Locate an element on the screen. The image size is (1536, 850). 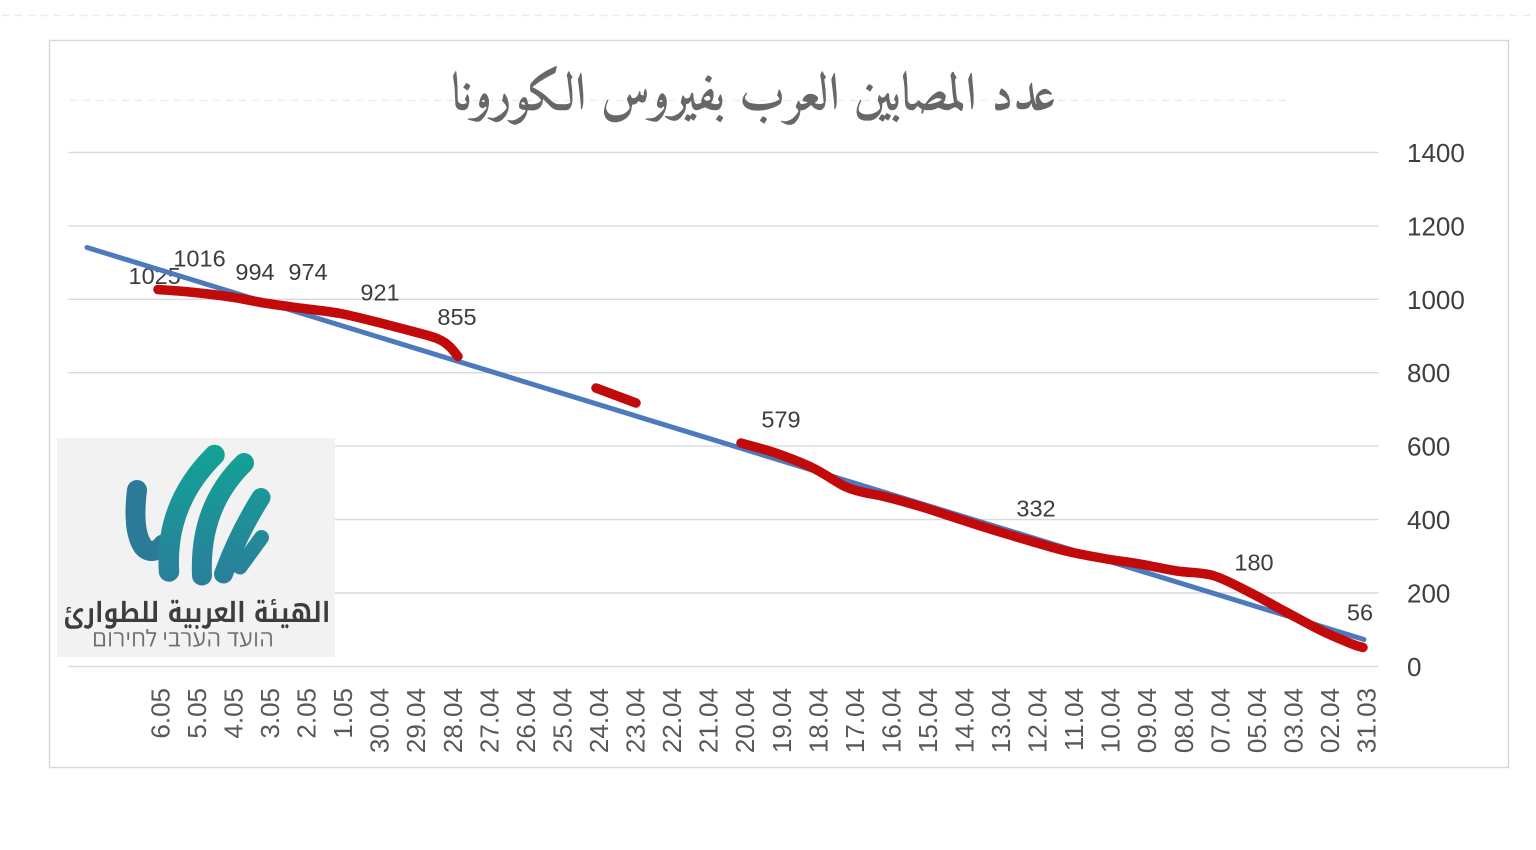
svg-text: 13.04 is located at coordinates (1001, 720).